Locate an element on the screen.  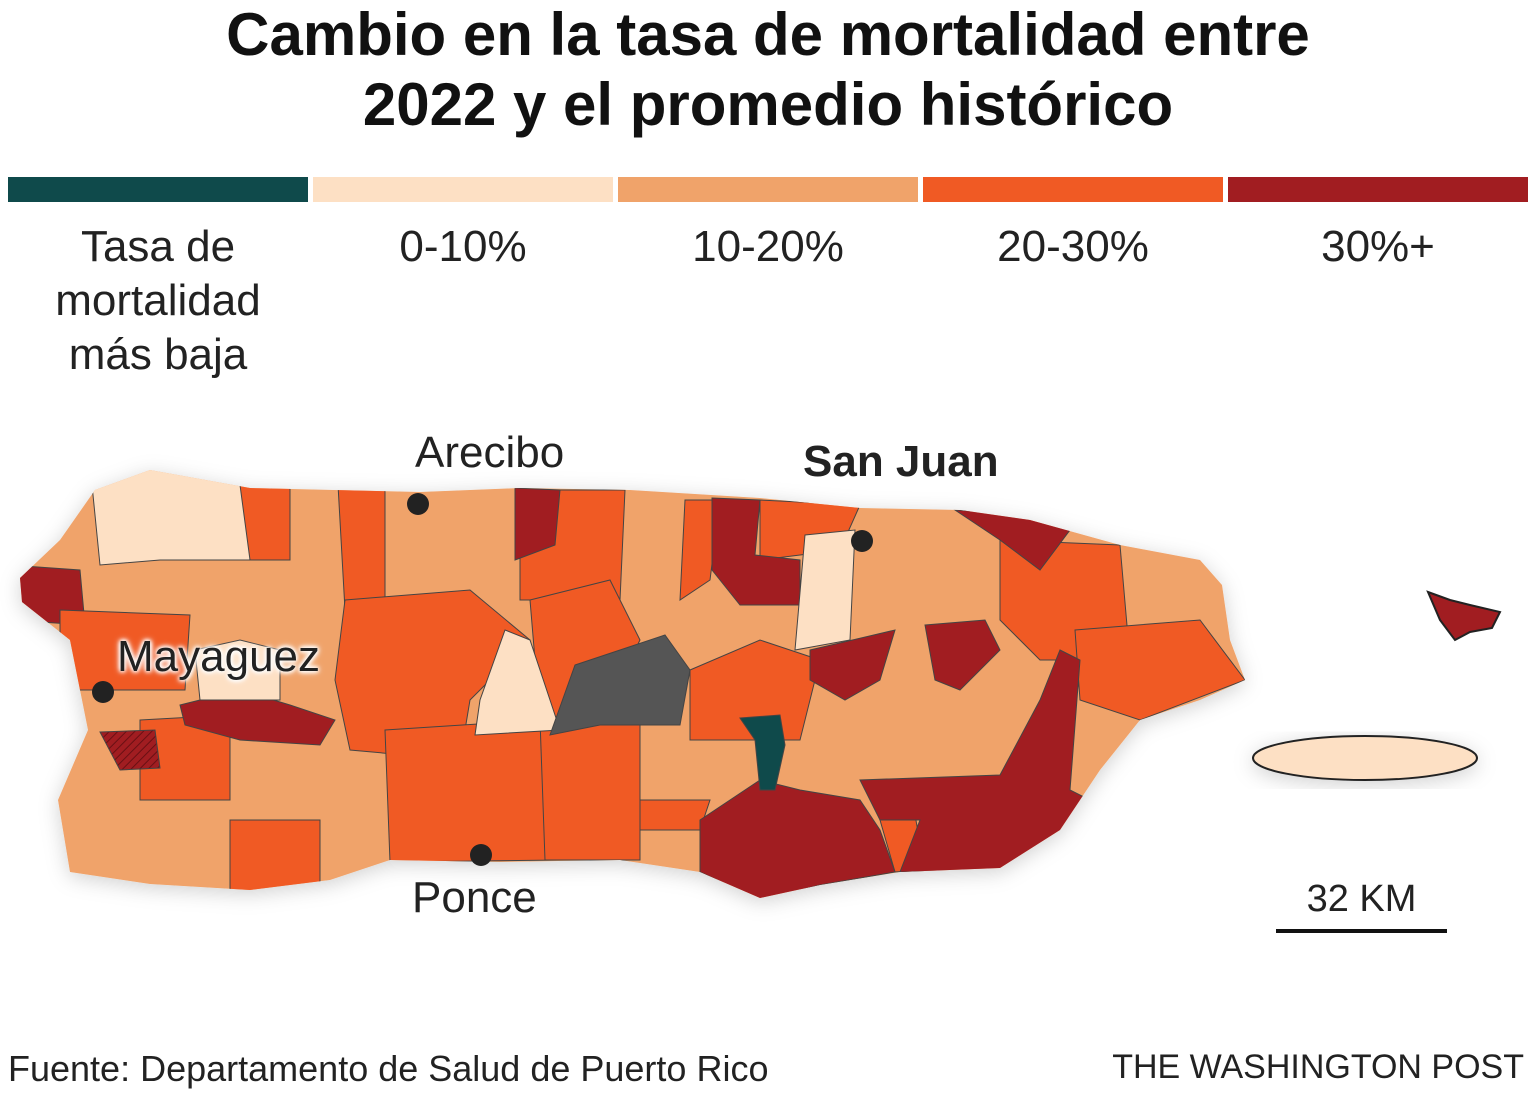
ponce-dot is located at coordinates (481, 855).